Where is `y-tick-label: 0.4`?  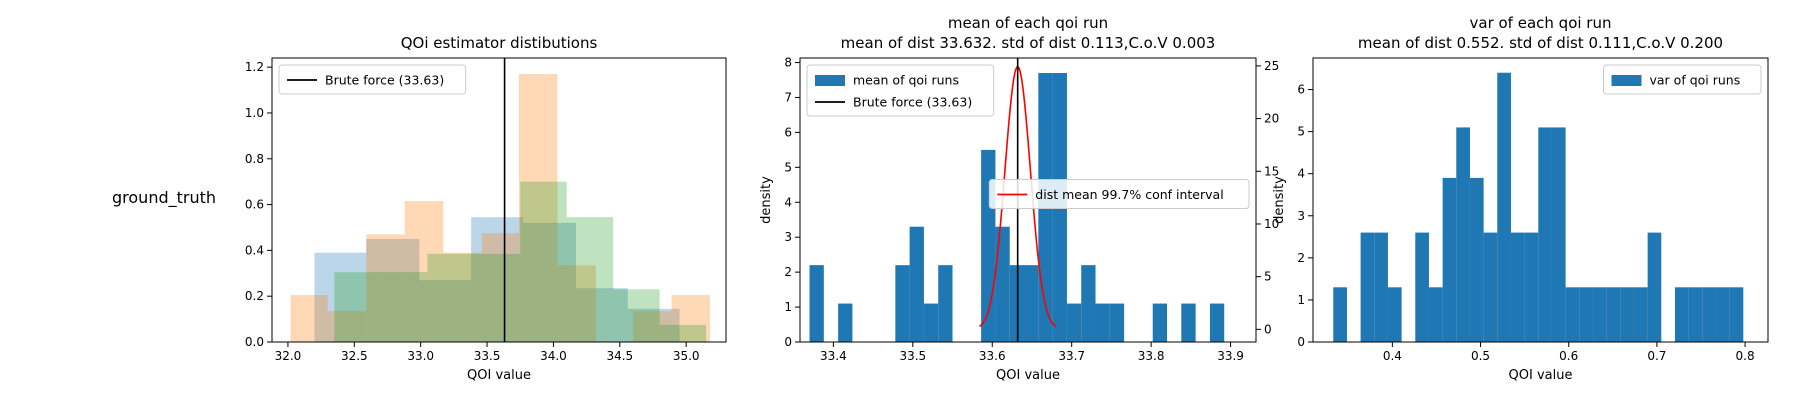 y-tick-label: 0.4 is located at coordinates (254, 250).